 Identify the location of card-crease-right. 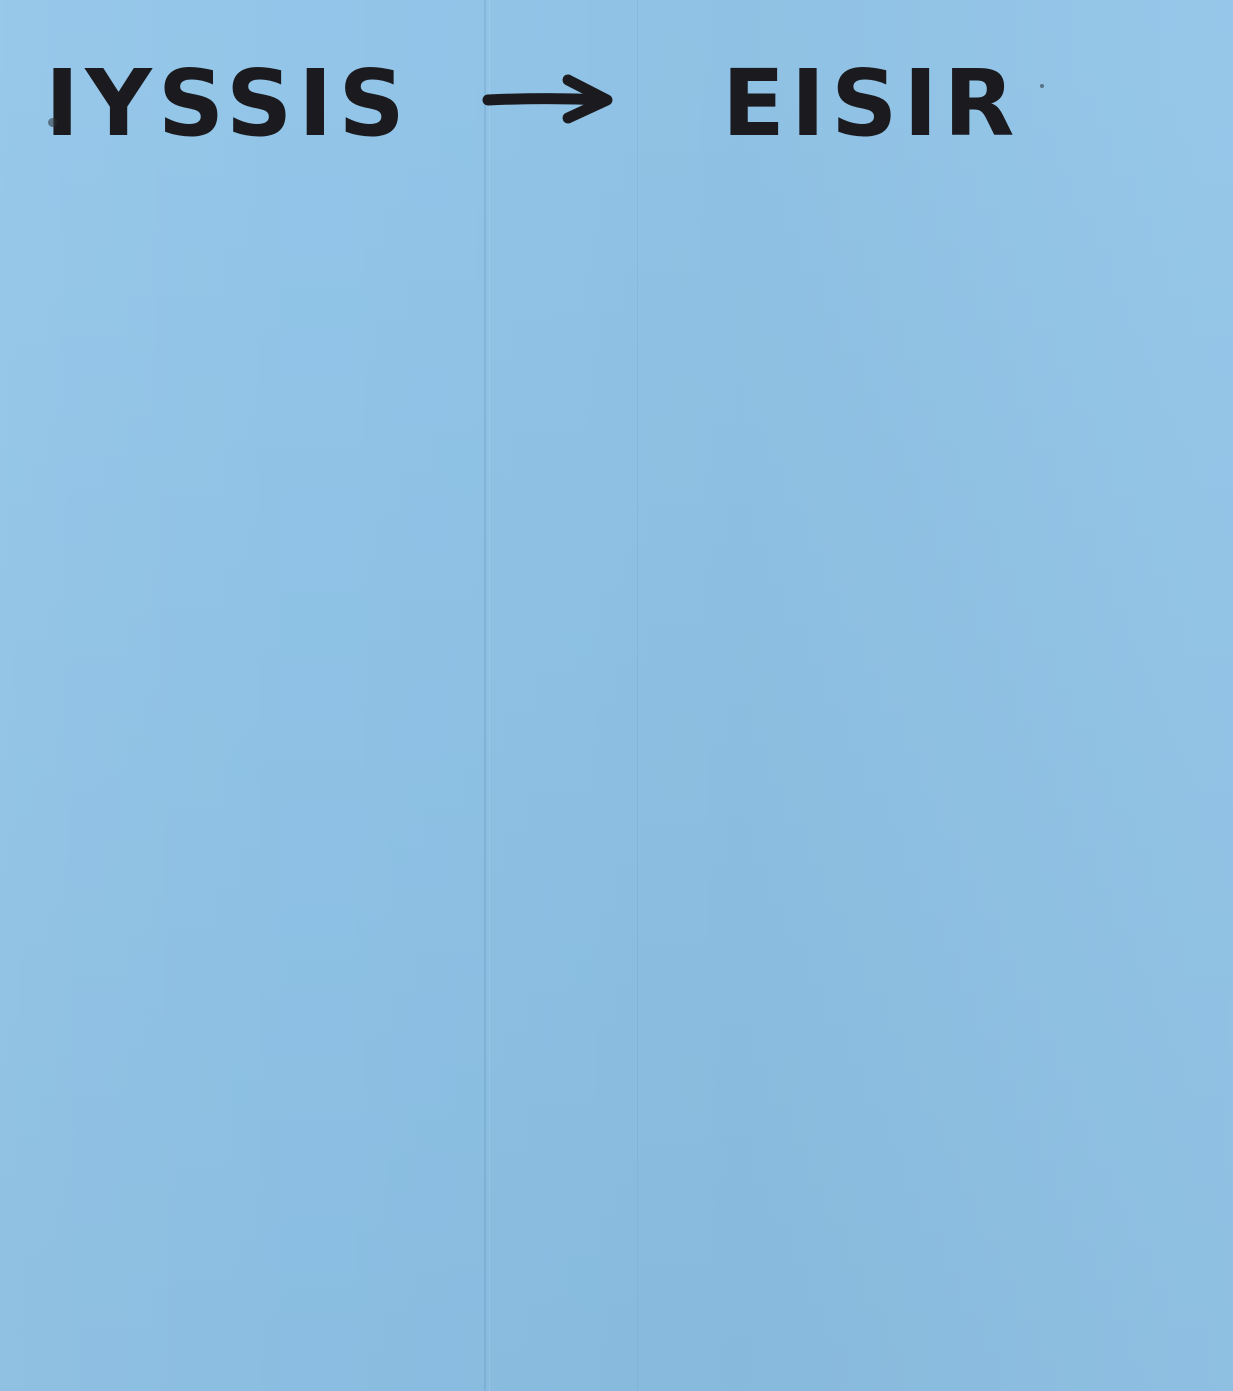
(637, 695).